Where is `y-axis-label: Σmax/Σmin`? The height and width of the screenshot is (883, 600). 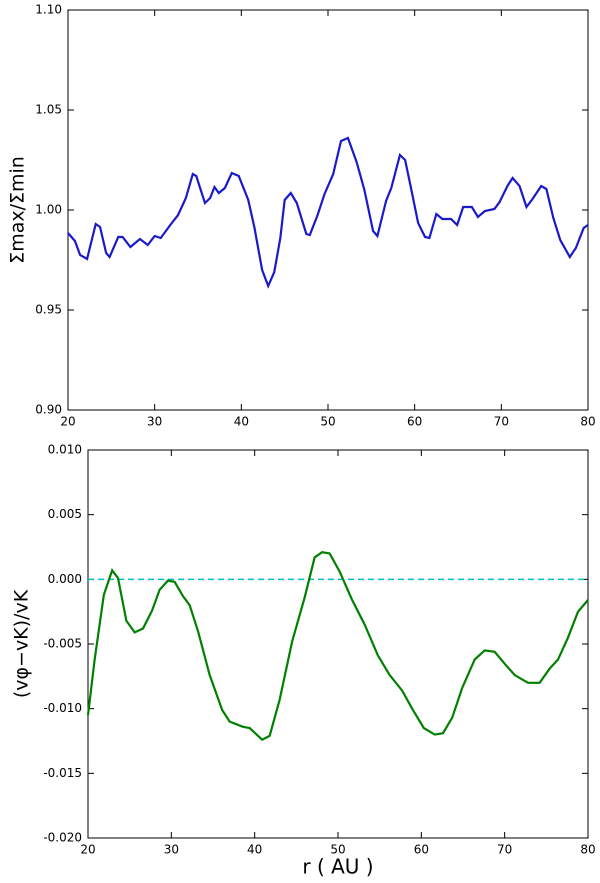 y-axis-label: Σmax/Σmin is located at coordinates (18, 210).